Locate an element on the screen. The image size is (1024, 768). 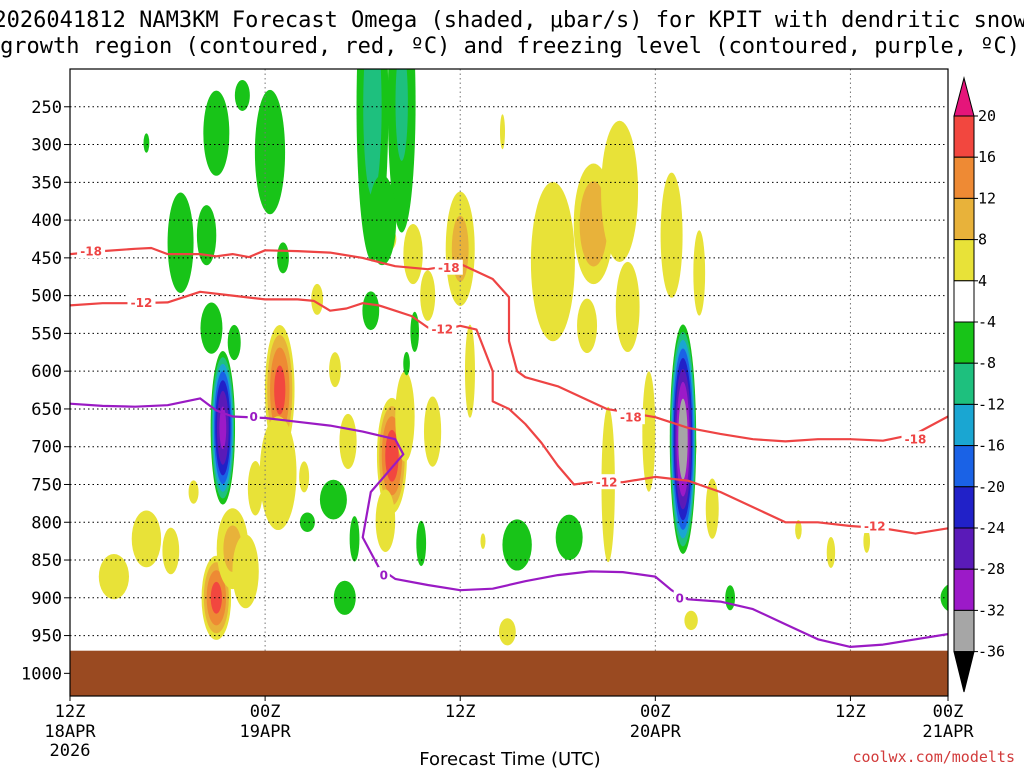
contour-label-2-2: 0 is located at coordinates (680, 598).